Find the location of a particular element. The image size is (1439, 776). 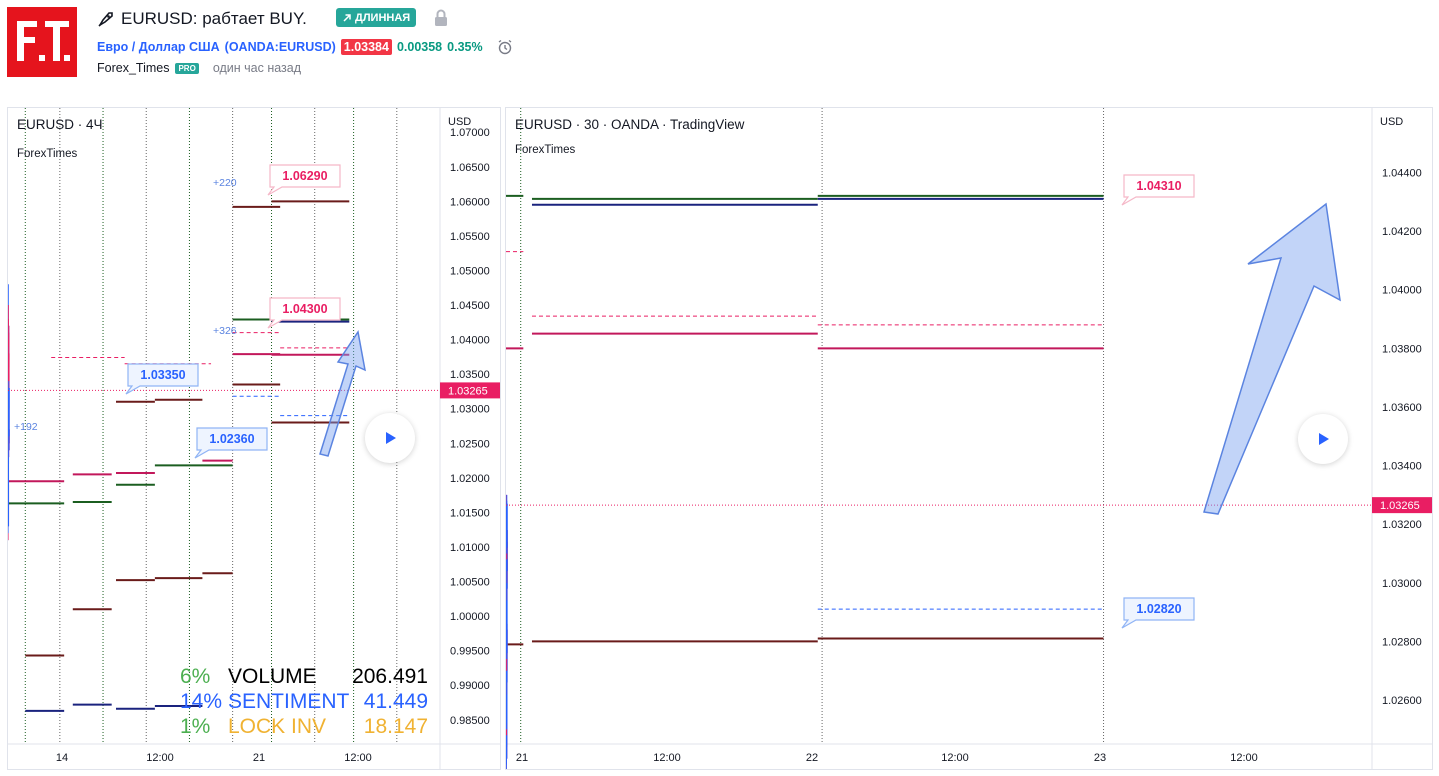

y-tick-label: 1.03400 is located at coordinates (1402, 467).